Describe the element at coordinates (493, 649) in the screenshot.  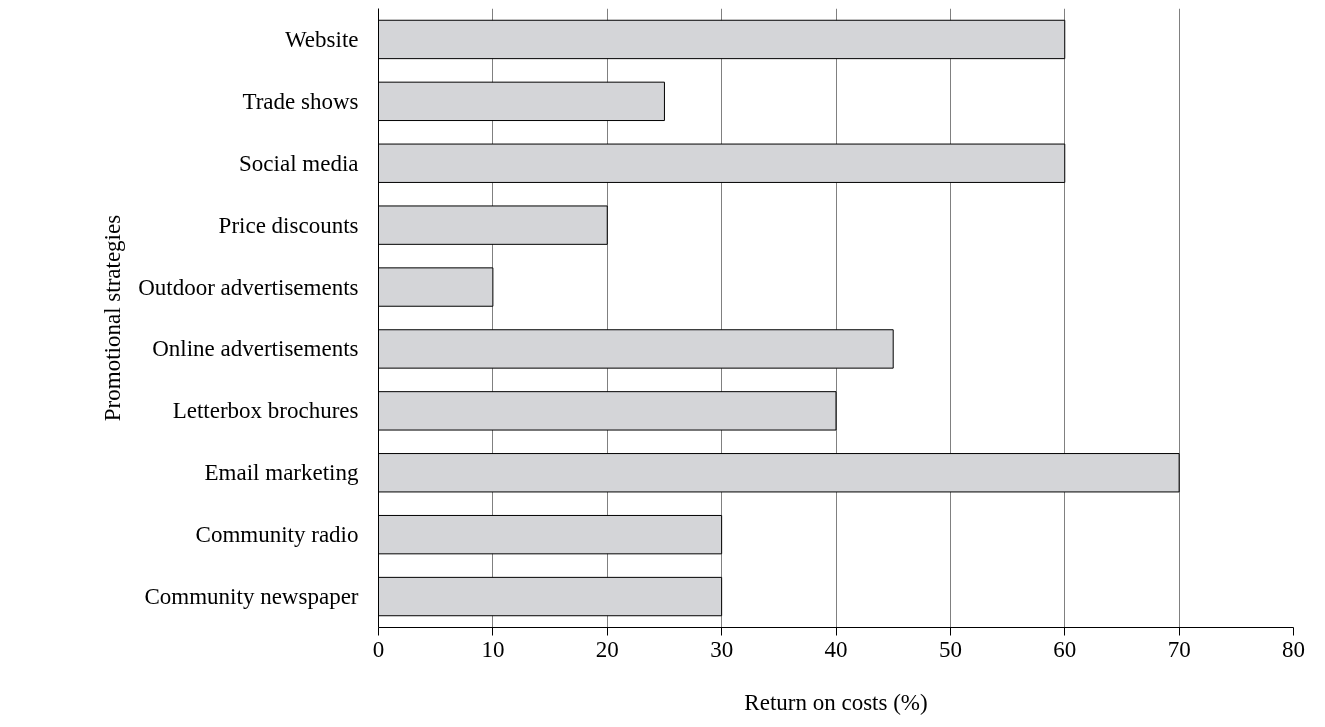
I see `x-tick-label: 10` at that location.